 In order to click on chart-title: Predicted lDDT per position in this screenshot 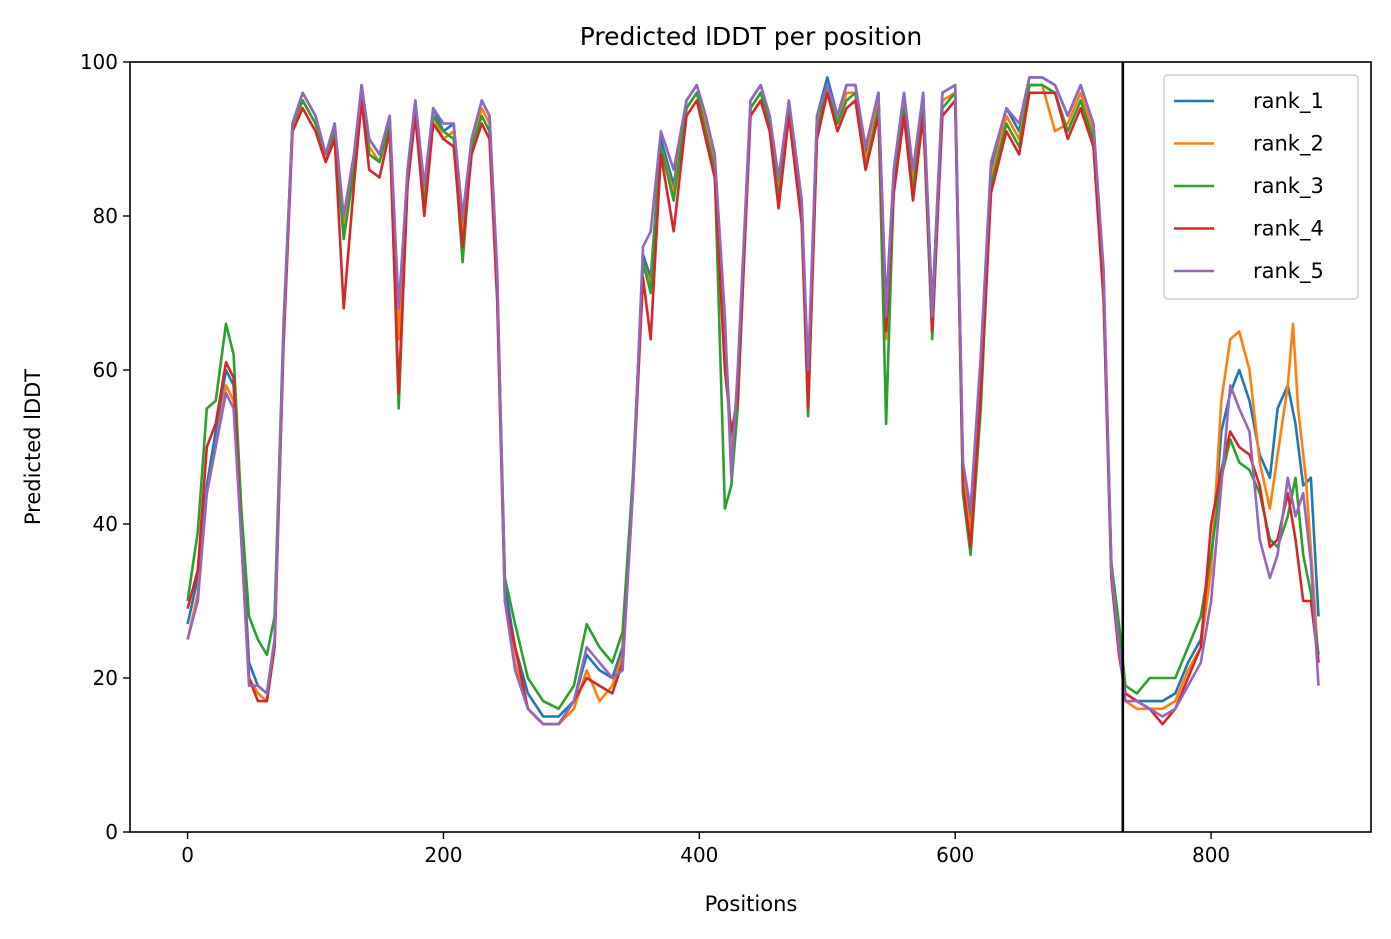, I will do `click(751, 36)`.